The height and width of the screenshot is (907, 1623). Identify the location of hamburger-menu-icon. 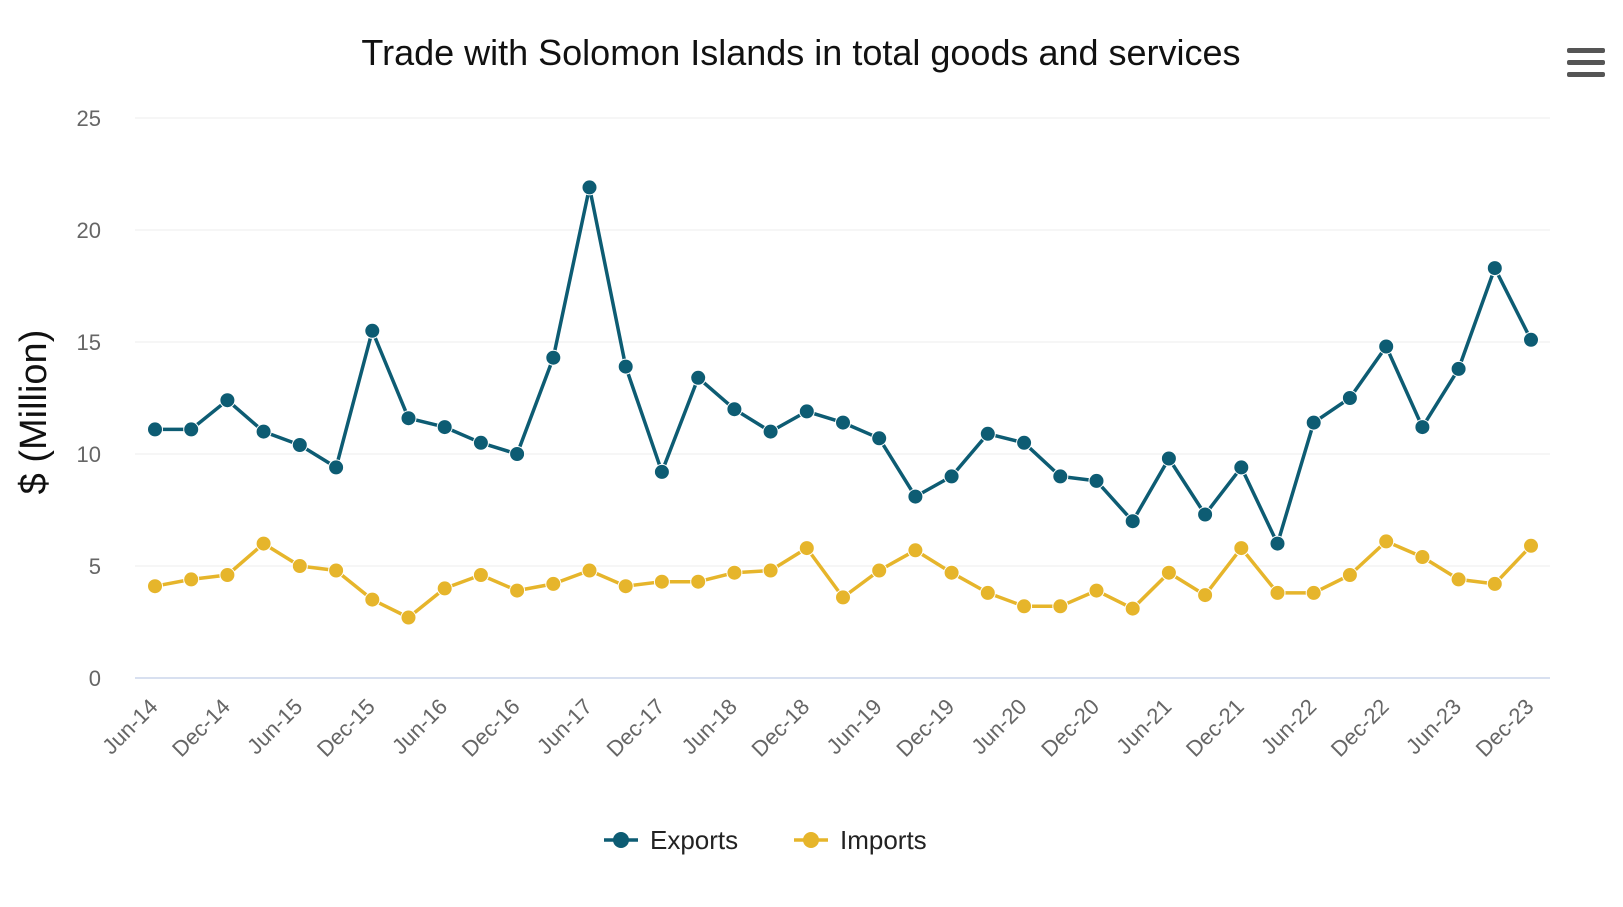
(1586, 62).